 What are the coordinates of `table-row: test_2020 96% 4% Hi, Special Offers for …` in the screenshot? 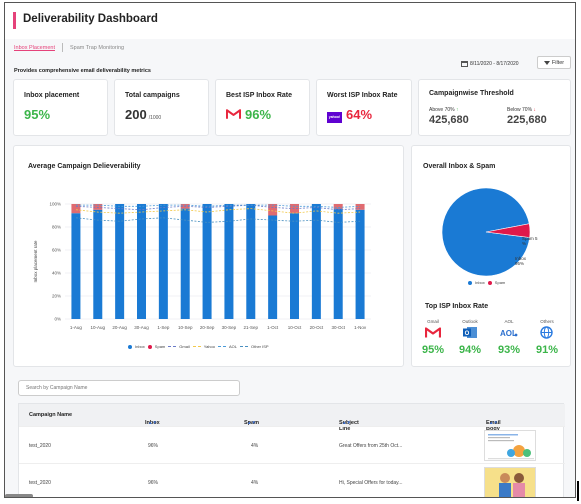 It's located at (292, 480).